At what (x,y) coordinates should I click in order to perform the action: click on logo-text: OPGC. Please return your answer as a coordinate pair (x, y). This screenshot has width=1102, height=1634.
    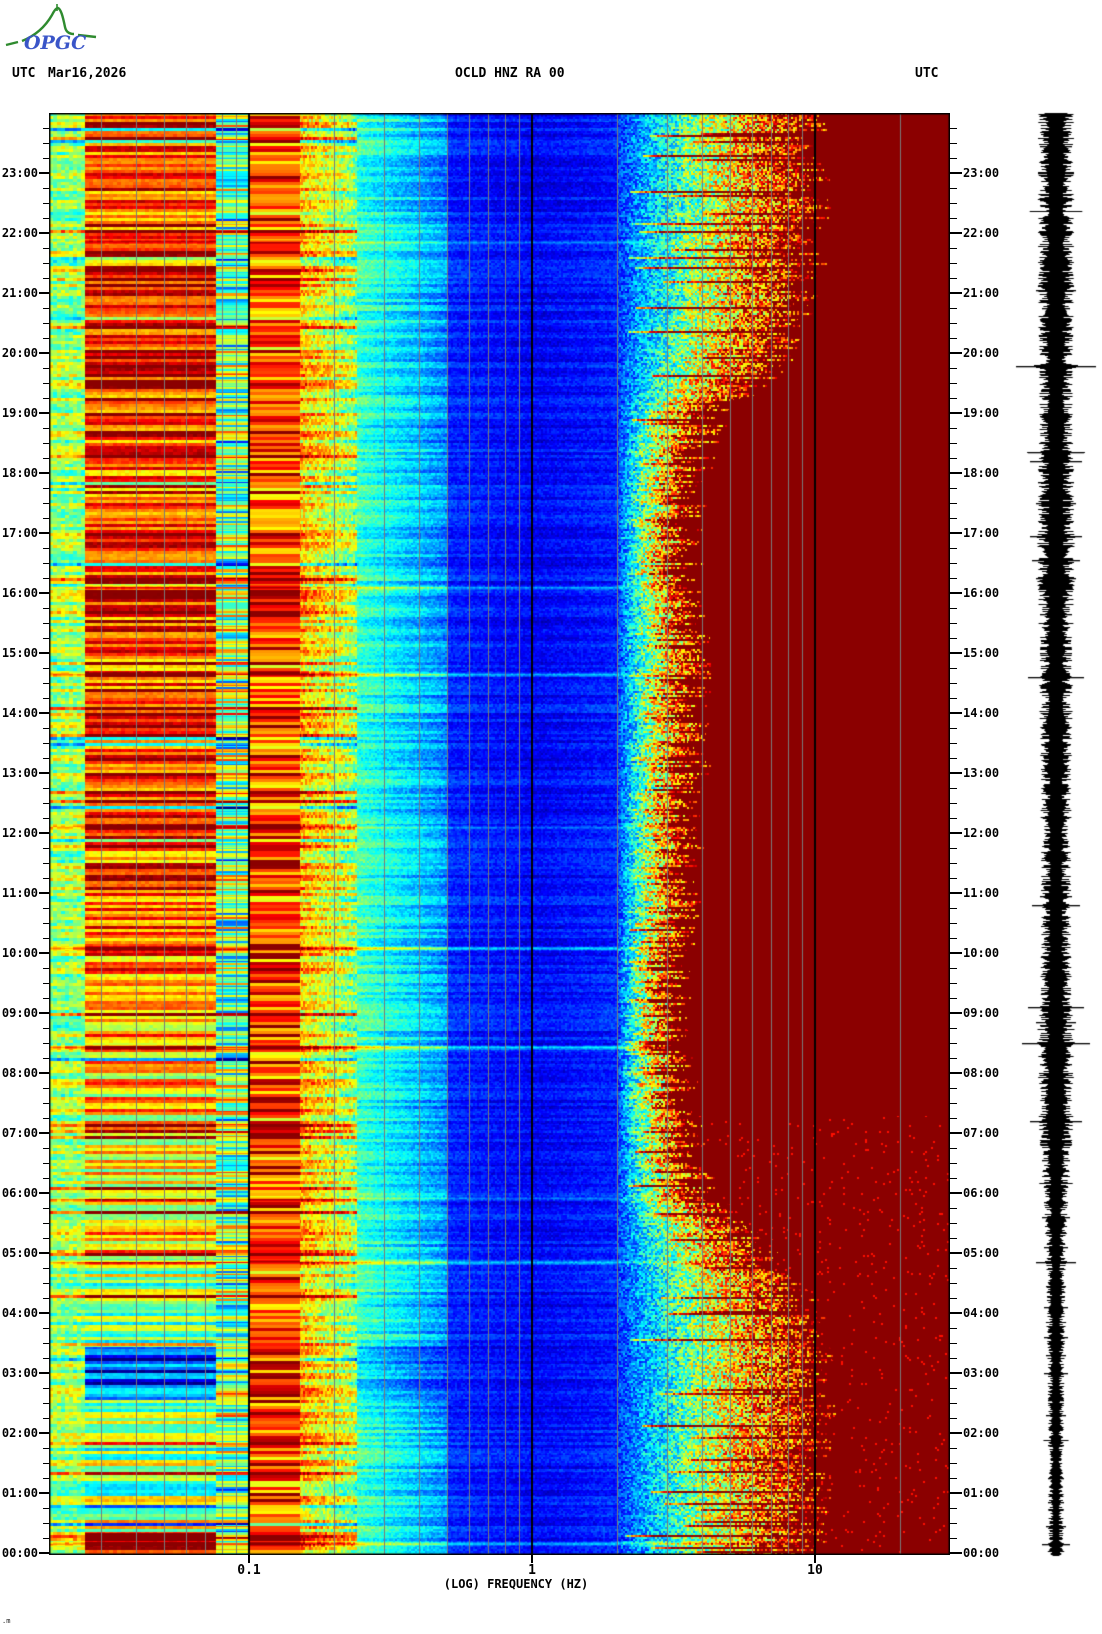
    Looking at the image, I should click on (55, 42).